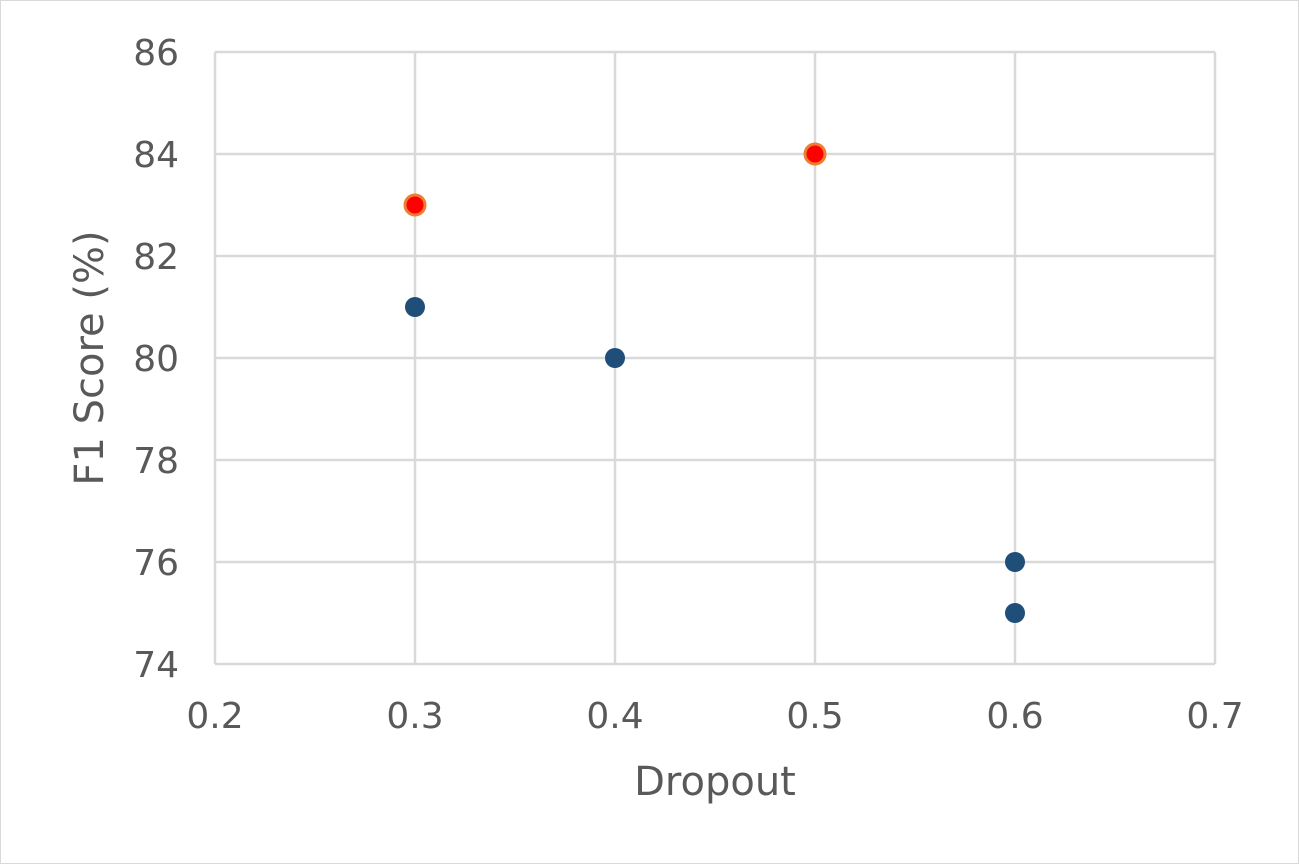 The height and width of the screenshot is (864, 1299). I want to click on x-axis-title: Dropout, so click(715, 782).